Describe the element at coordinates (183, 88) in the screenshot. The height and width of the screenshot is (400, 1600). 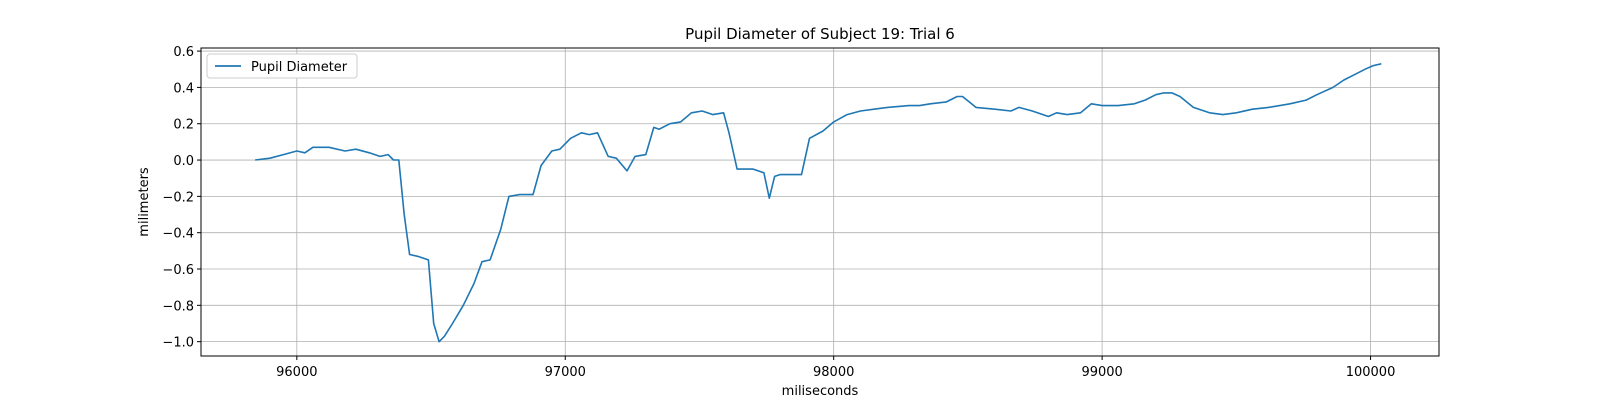
I see `y-tick-label: 0.4` at that location.